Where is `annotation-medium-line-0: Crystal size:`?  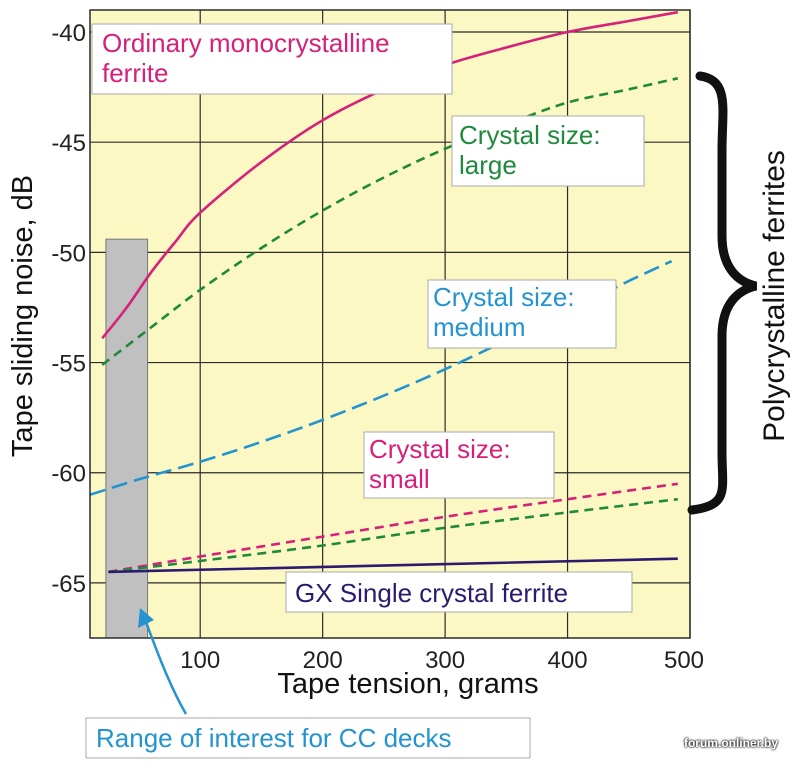
annotation-medium-line-0: Crystal size: is located at coordinates (504, 297).